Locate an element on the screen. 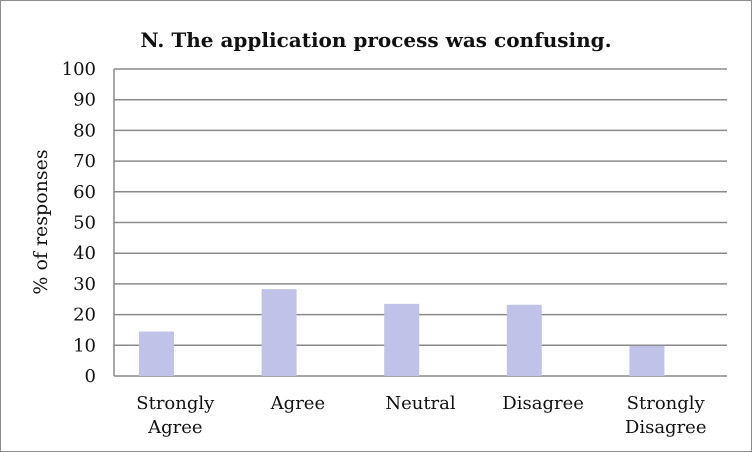 The width and height of the screenshot is (752, 452). bars is located at coordinates (402, 332).